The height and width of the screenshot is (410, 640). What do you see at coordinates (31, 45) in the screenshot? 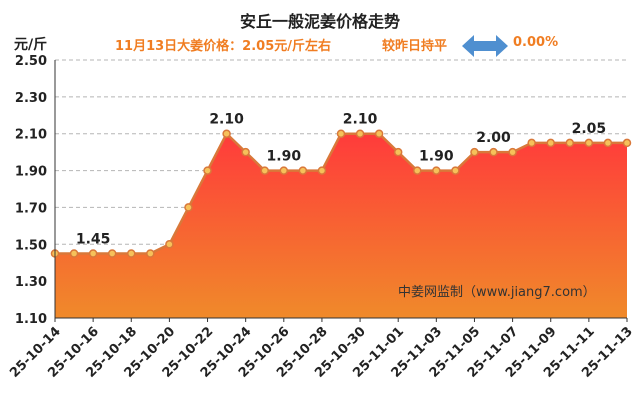
I see `y-axis-label: 元/斤` at bounding box center [31, 45].